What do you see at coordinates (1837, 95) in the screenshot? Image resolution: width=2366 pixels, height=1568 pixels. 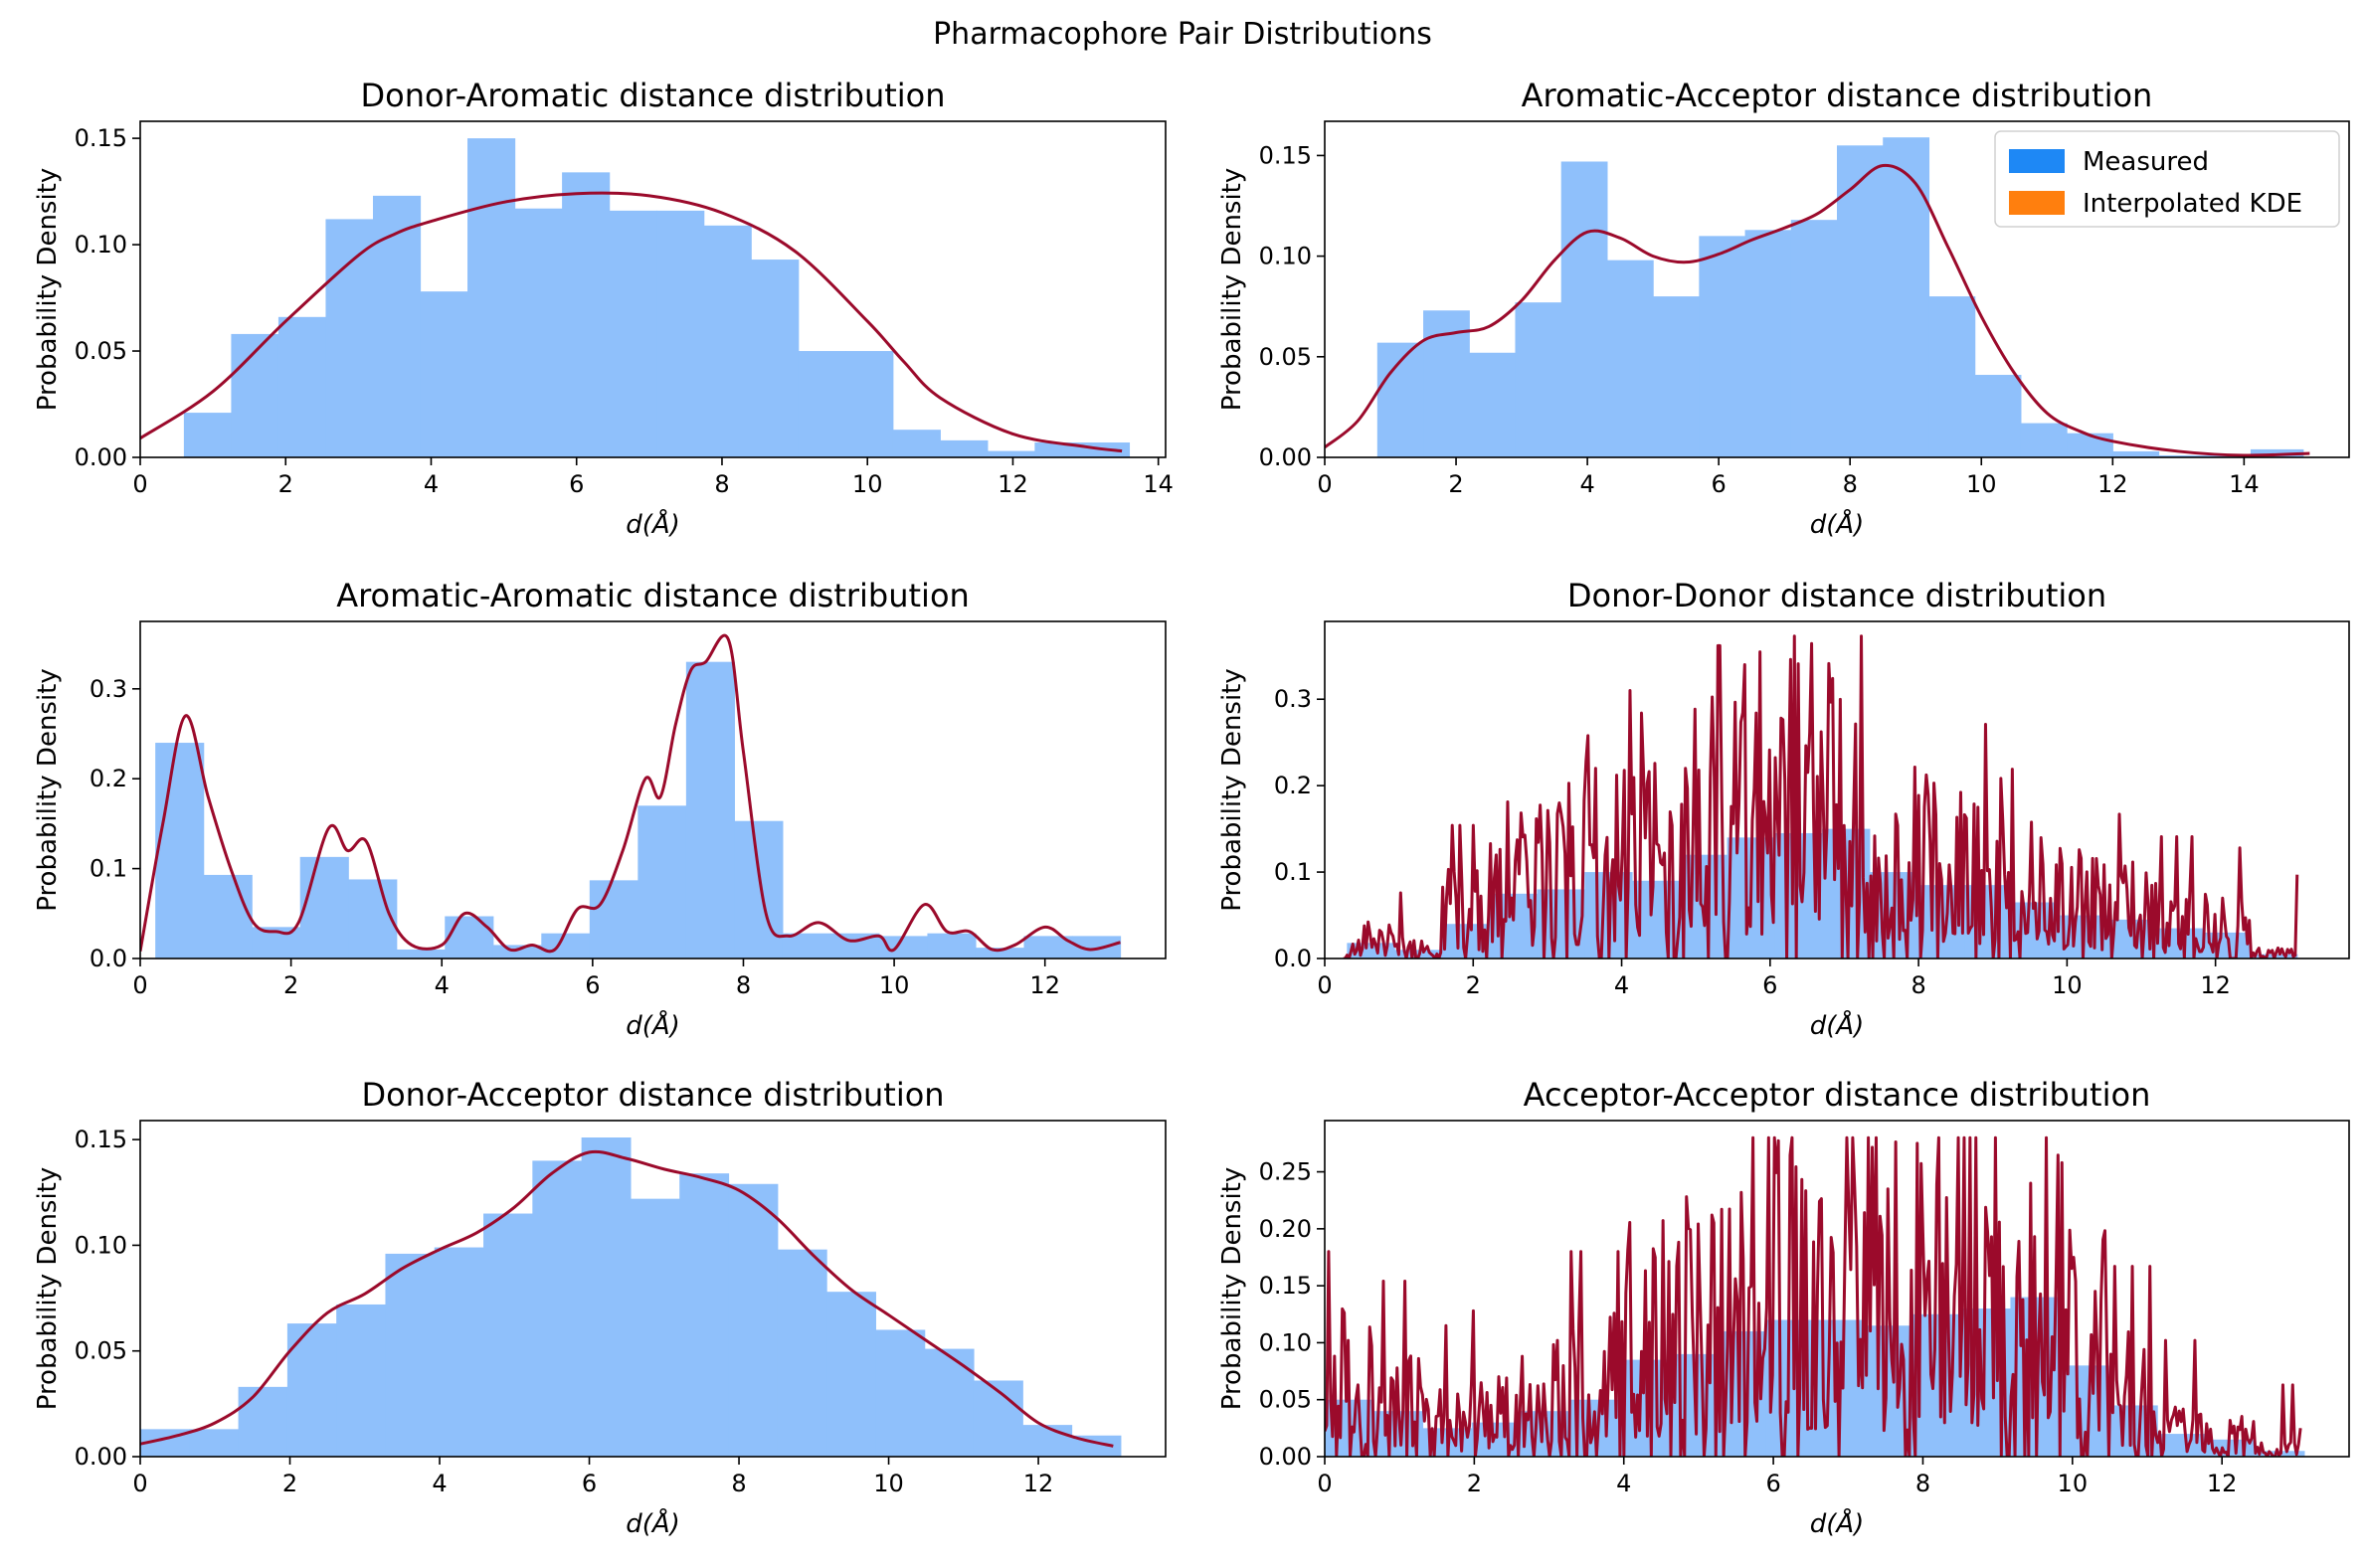 I see `chart-title: Aromatic-Acceptor distance distribution` at bounding box center [1837, 95].